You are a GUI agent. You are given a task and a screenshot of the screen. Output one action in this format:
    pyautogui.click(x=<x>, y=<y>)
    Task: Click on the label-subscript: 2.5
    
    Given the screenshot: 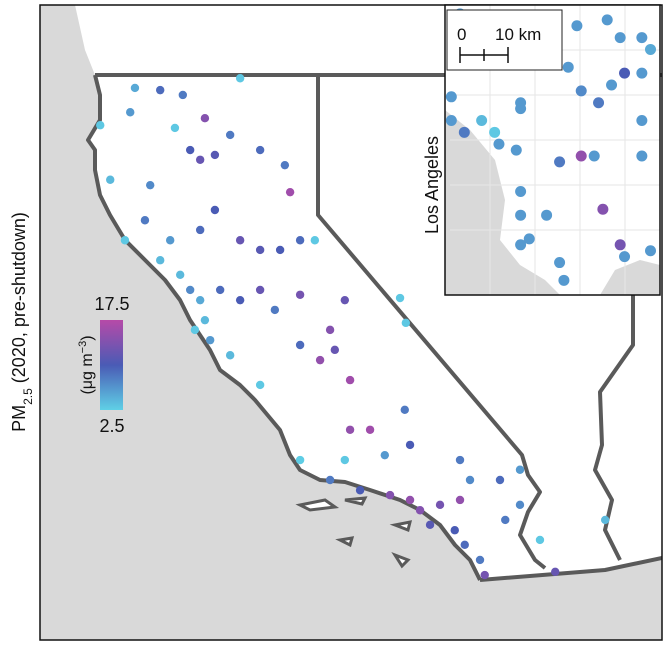 What is the action you would take?
    pyautogui.click(x=28, y=396)
    